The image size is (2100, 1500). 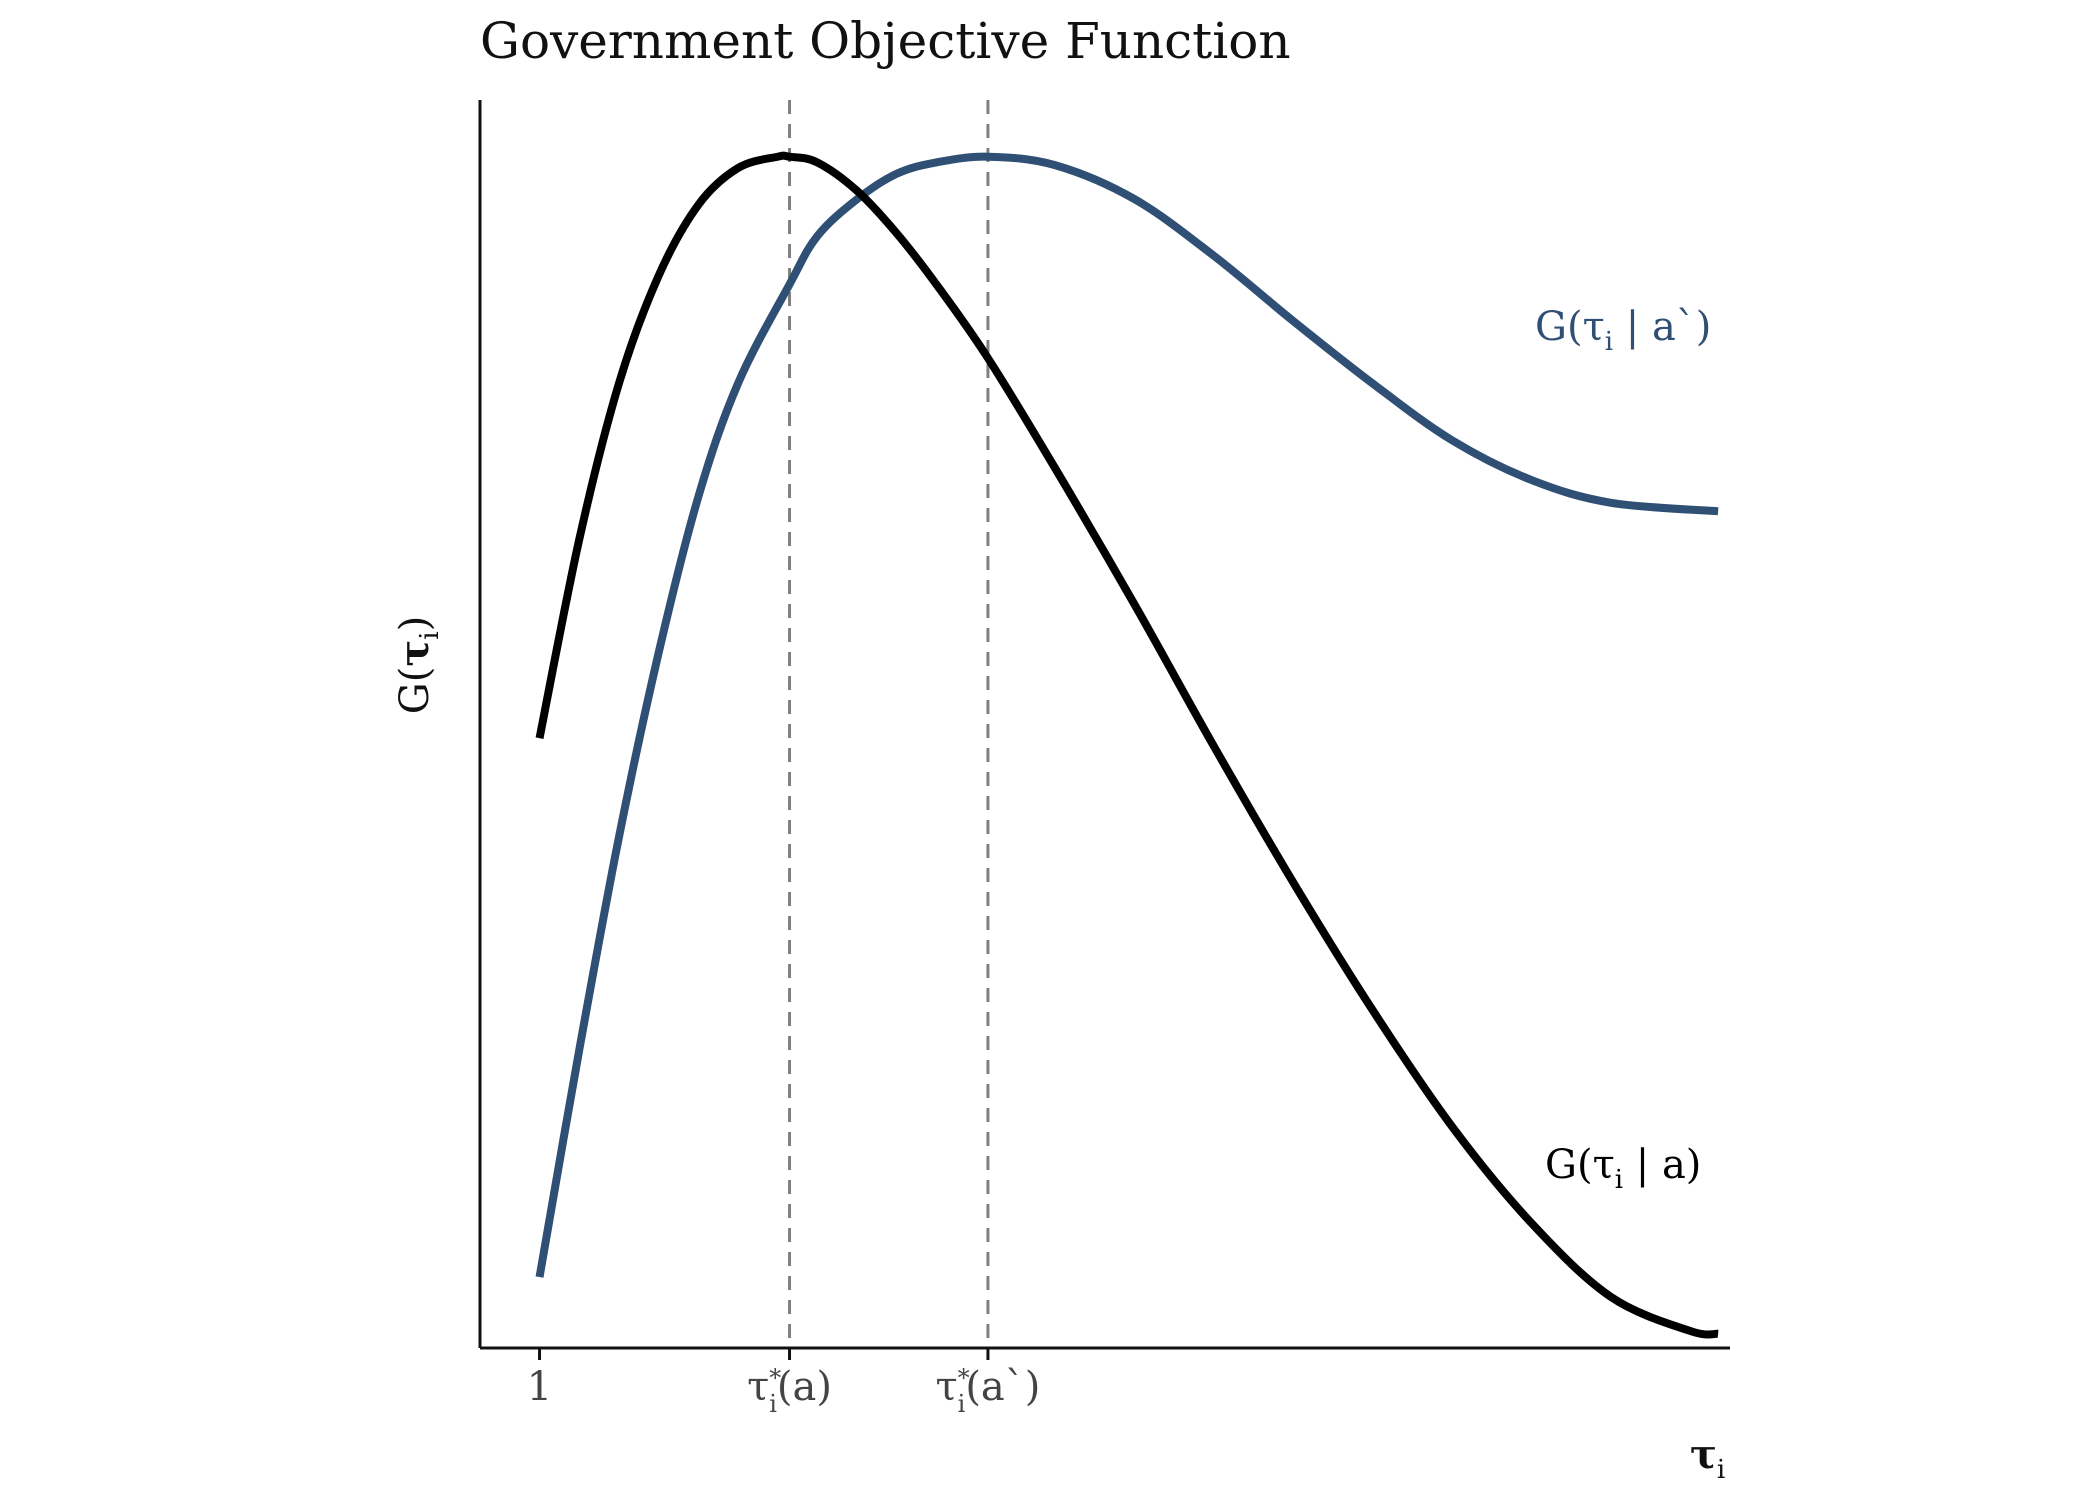 I want to click on svg-text: τi, so click(x=1707, y=1458).